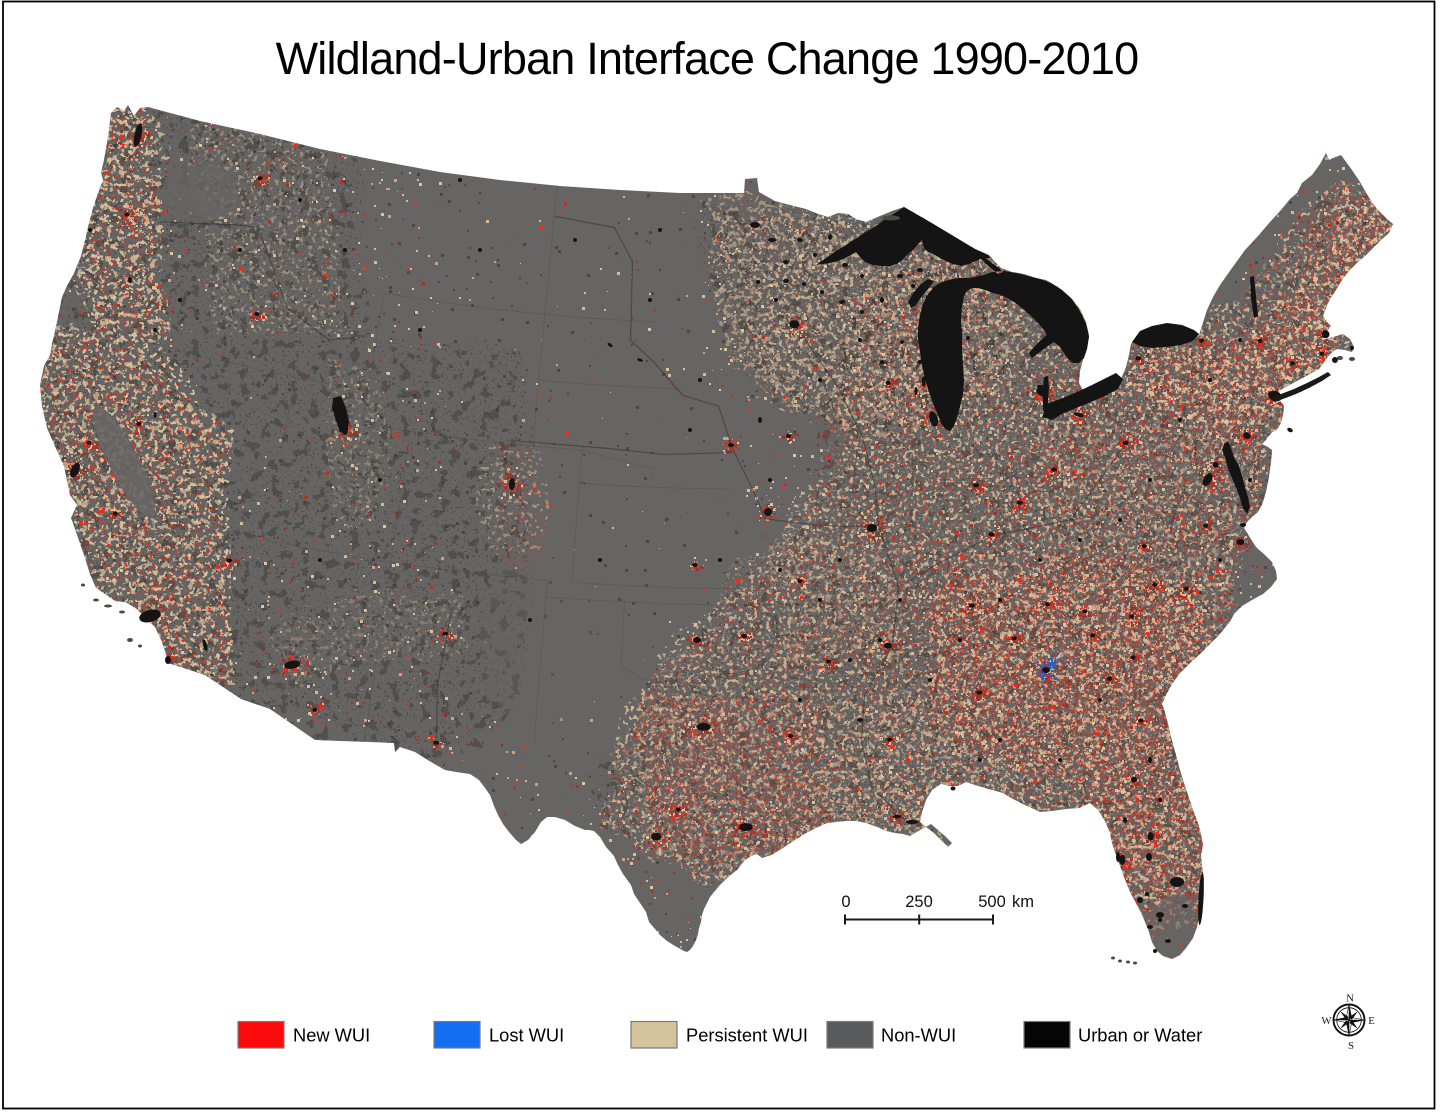 The height and width of the screenshot is (1112, 1440). What do you see at coordinates (919, 902) in the screenshot?
I see `svg-text: 250` at bounding box center [919, 902].